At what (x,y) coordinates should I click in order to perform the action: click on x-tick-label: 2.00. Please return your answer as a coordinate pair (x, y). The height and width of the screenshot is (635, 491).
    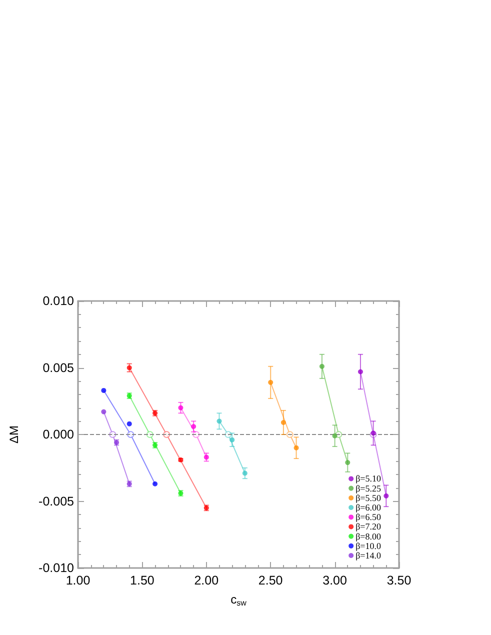
    Looking at the image, I should click on (206, 581).